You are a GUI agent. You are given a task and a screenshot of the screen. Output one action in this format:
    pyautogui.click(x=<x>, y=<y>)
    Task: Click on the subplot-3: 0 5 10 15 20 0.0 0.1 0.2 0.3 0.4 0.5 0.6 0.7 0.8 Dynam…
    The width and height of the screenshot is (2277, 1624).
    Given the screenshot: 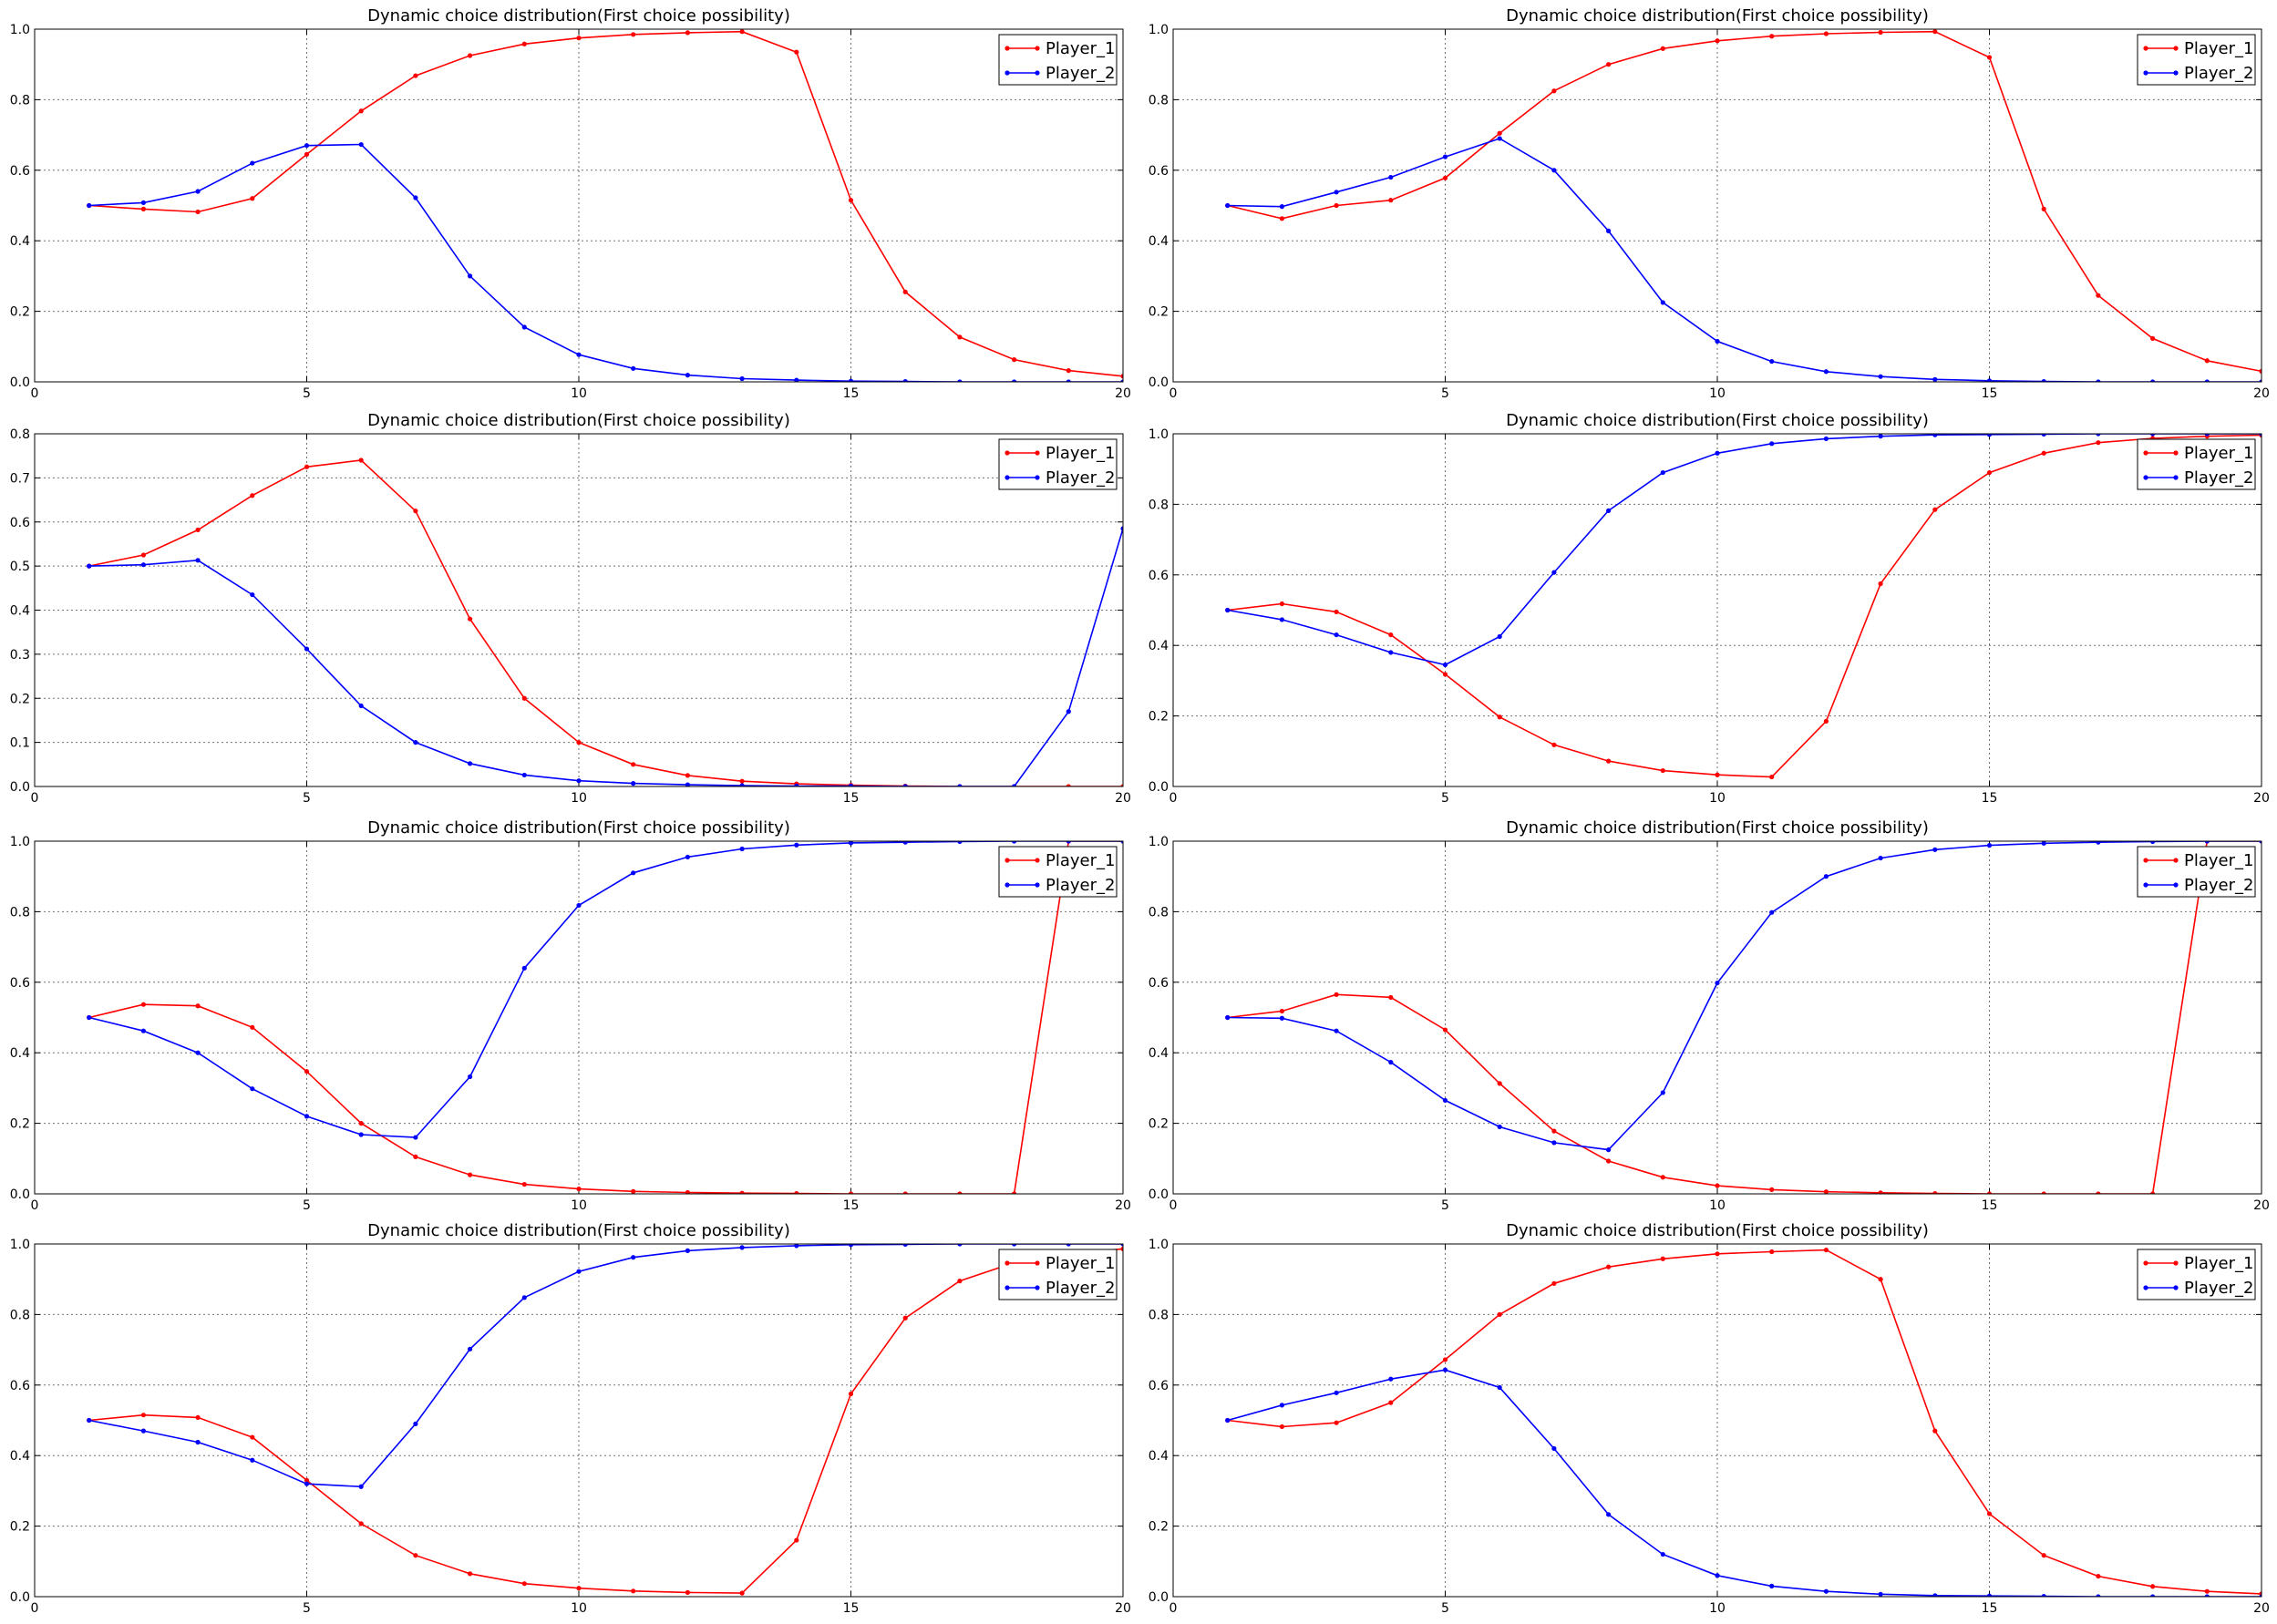 What is the action you would take?
    pyautogui.click(x=571, y=608)
    